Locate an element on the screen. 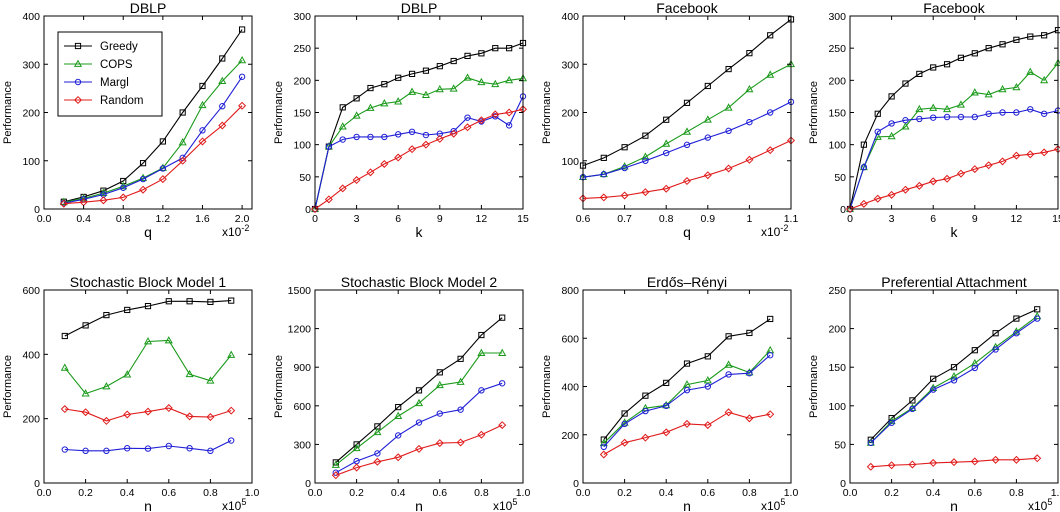 The image size is (1060, 512). x-axis-label: n is located at coordinates (954, 505).